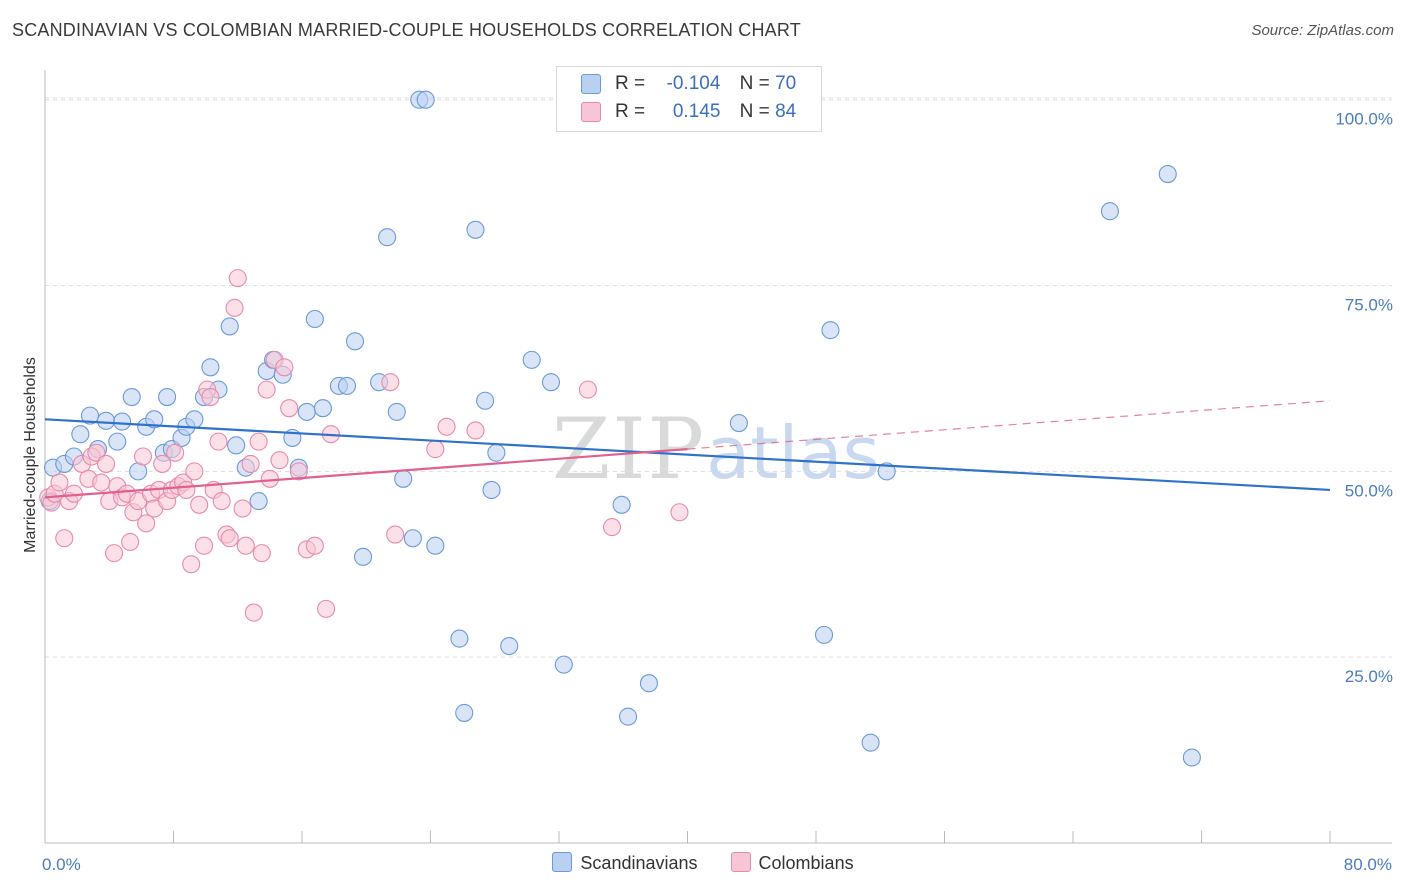 This screenshot has height=892, width=1406. What do you see at coordinates (786, 83) in the screenshot?
I see `legend-n-value: 70` at bounding box center [786, 83].